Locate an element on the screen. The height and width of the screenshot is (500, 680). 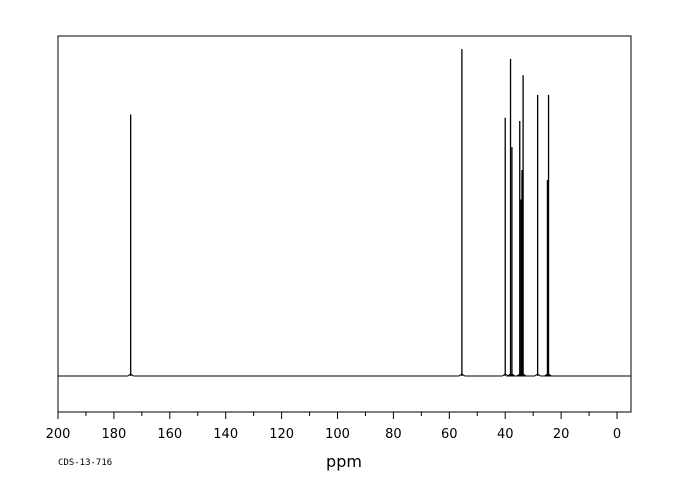
x-tick-label: 200 is located at coordinates (58, 434).